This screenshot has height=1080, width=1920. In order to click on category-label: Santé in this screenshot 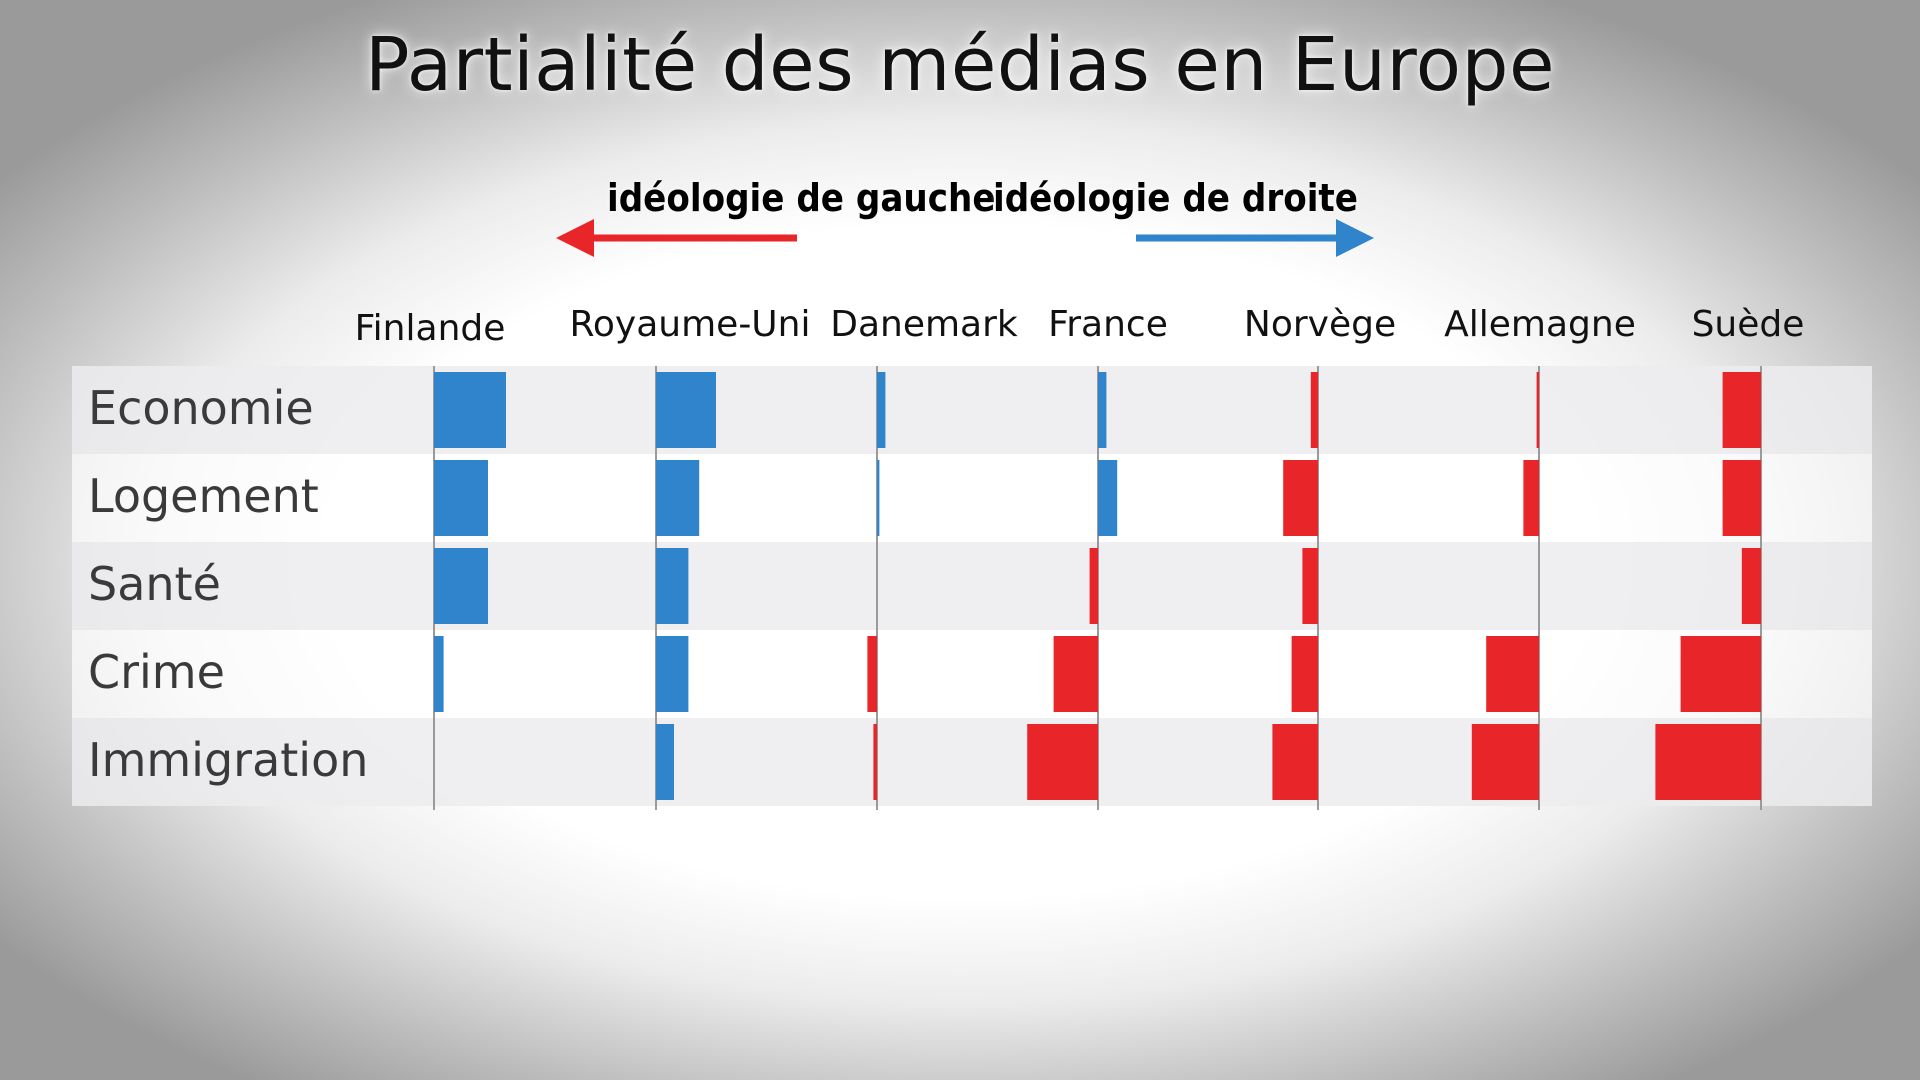, I will do `click(154, 584)`.